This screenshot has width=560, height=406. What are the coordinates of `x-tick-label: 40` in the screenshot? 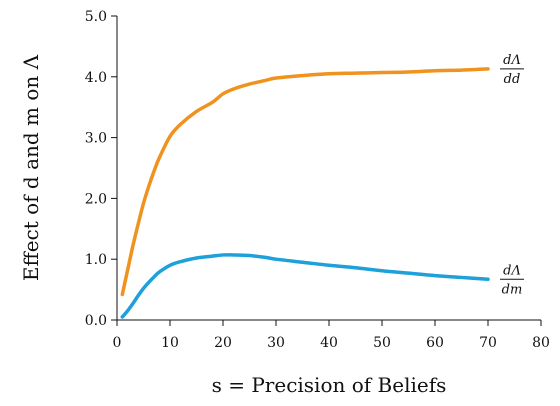 It's located at (329, 343).